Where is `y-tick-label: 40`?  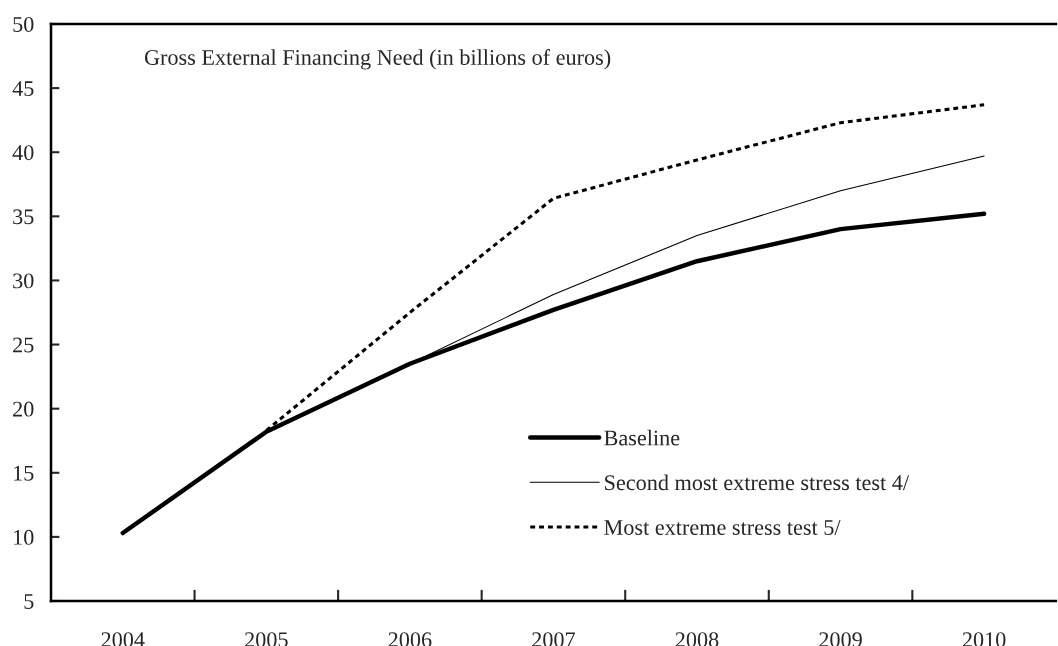
y-tick-label: 40 is located at coordinates (23, 153).